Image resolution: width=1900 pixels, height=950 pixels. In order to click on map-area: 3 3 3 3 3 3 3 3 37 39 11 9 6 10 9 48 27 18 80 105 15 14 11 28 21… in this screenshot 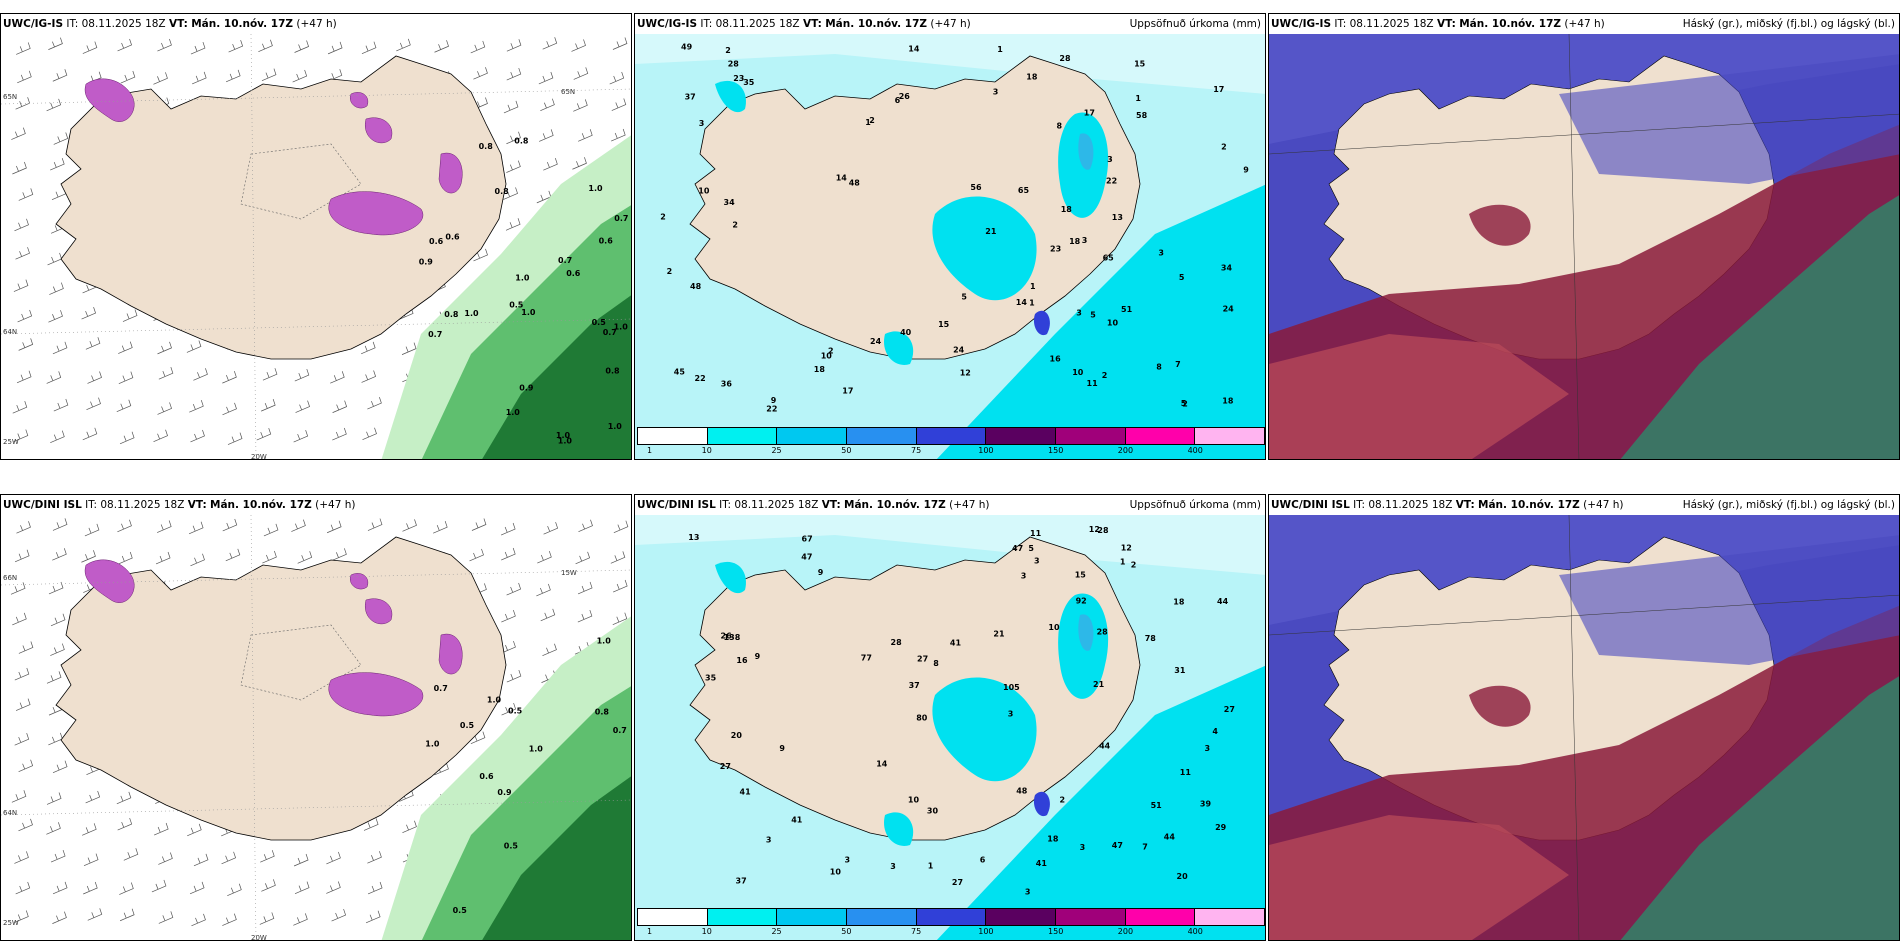, I will do `click(950, 727)`.